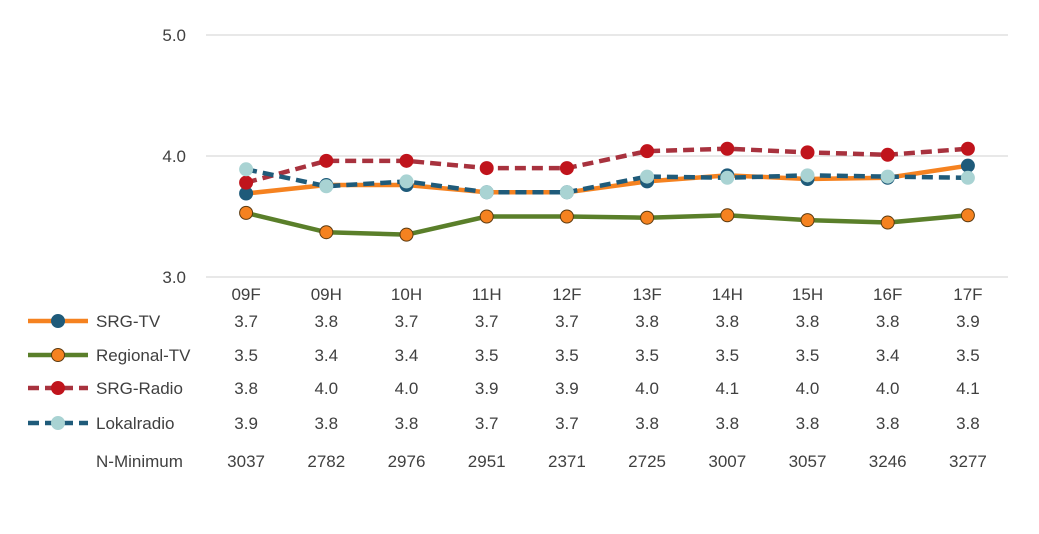  Describe the element at coordinates (326, 294) in the screenshot. I see `x-tick-label: 09H` at that location.